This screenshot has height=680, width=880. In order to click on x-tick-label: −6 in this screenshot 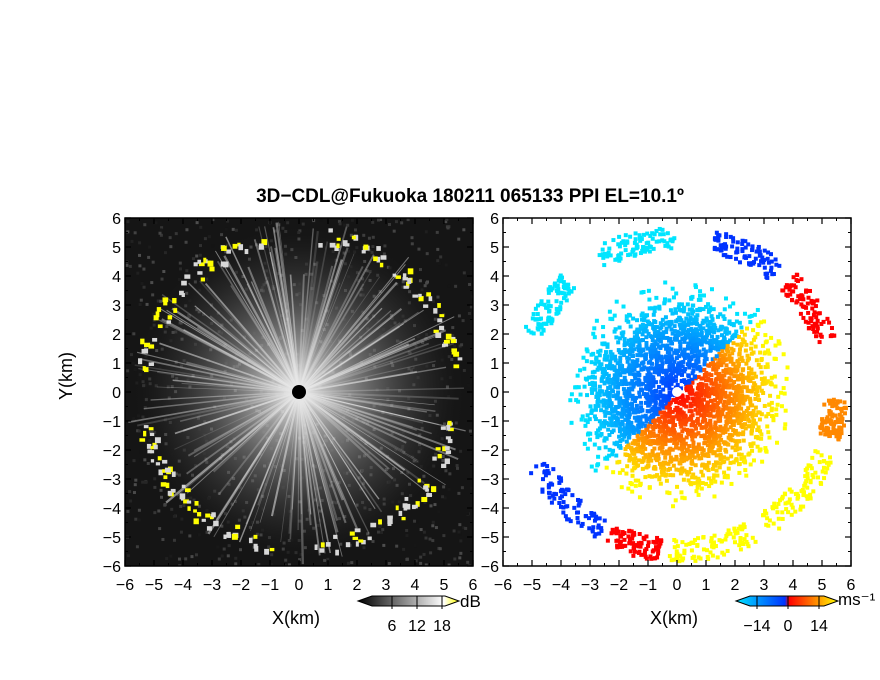, I will do `click(503, 585)`.